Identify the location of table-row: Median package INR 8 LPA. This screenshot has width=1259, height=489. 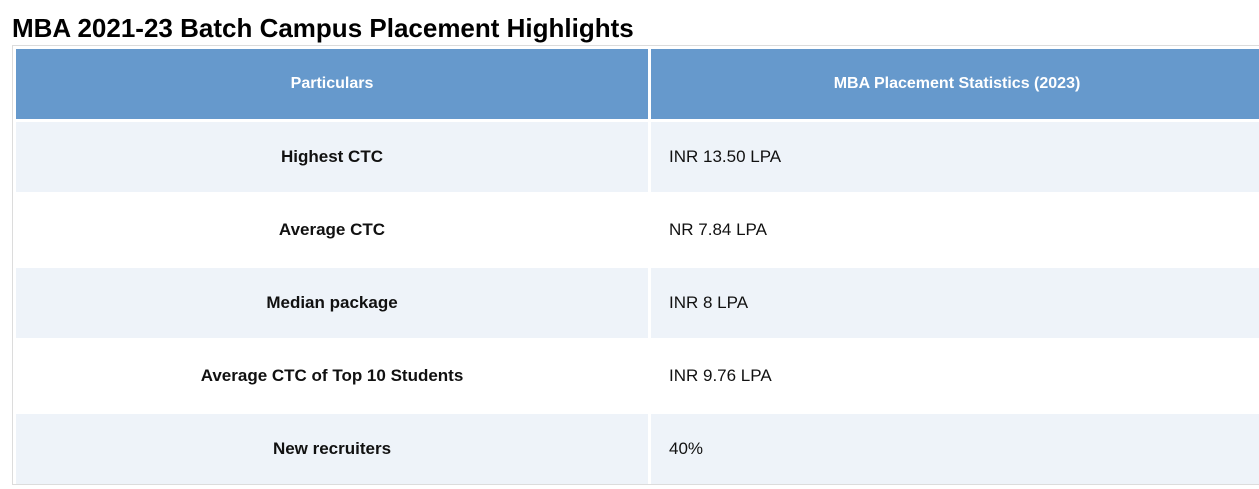
(637, 303).